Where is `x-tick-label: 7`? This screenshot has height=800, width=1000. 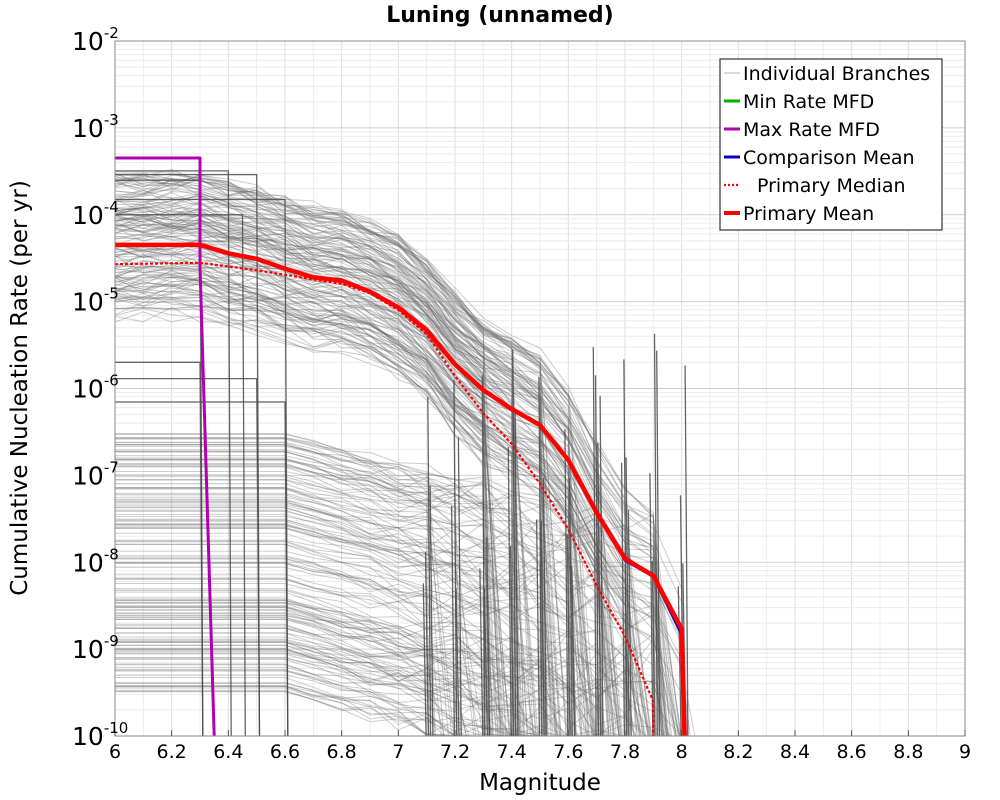 x-tick-label: 7 is located at coordinates (398, 752).